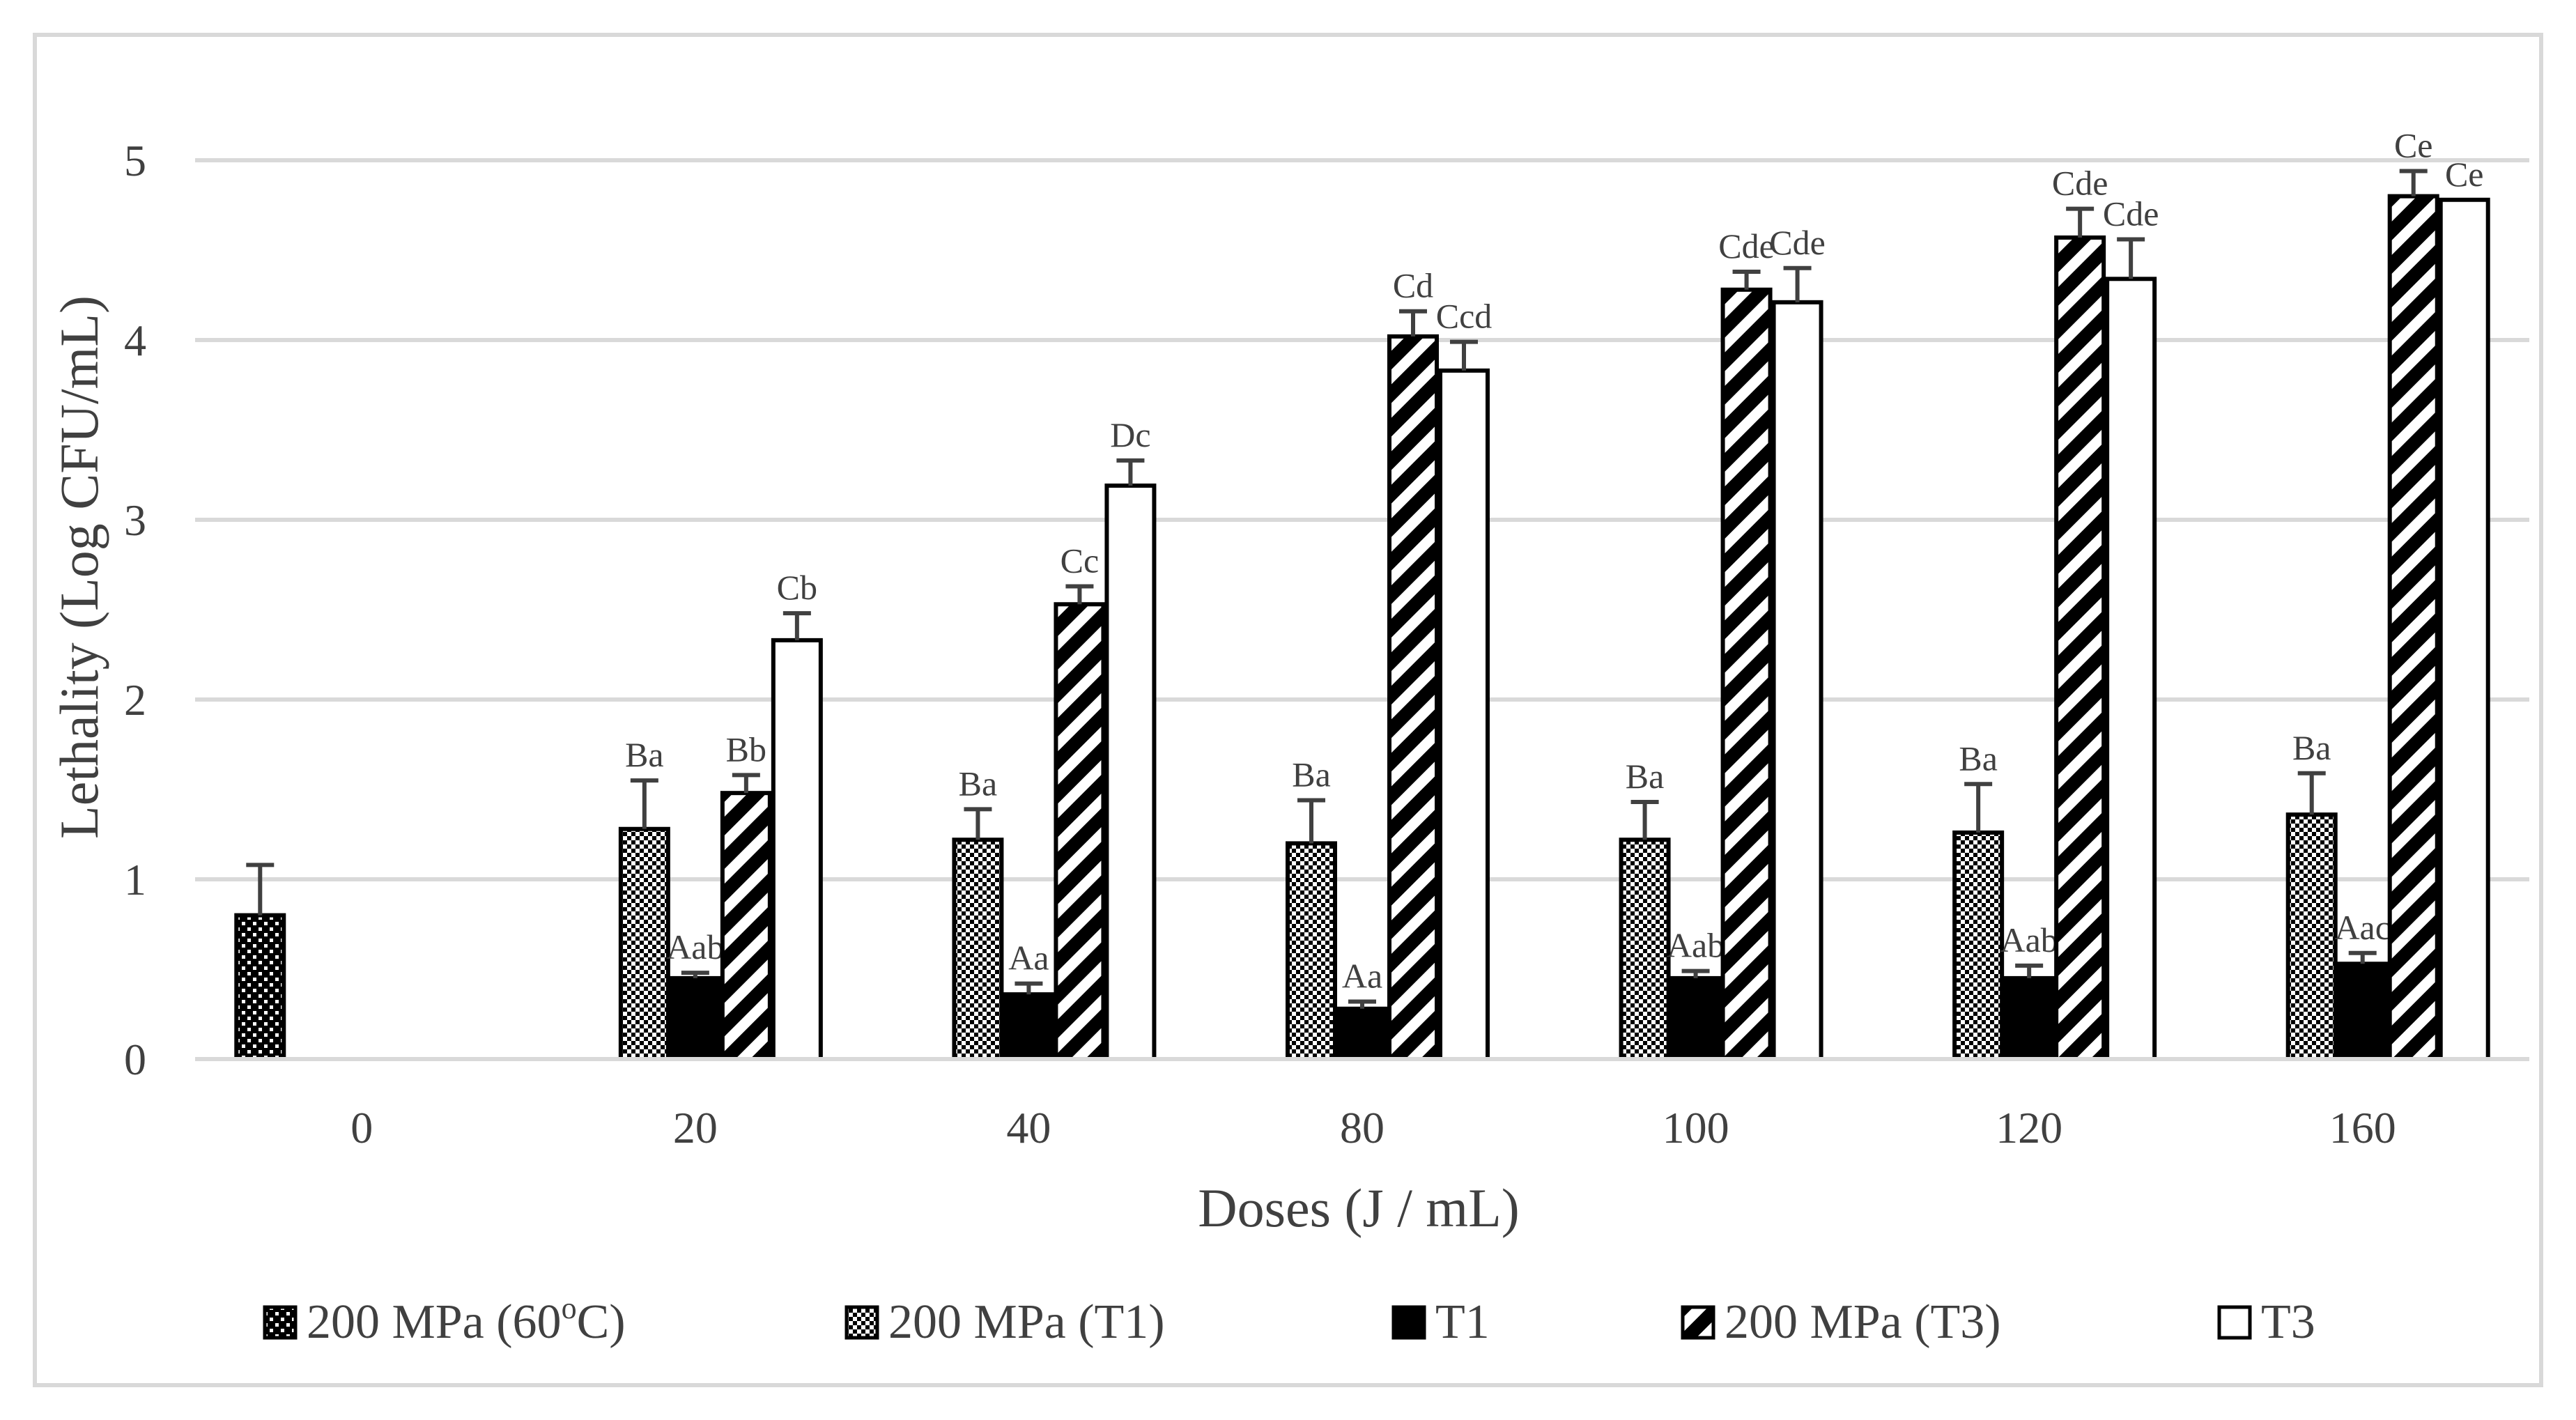  Describe the element at coordinates (1413, 285) in the screenshot. I see `significance-label: Cd` at that location.